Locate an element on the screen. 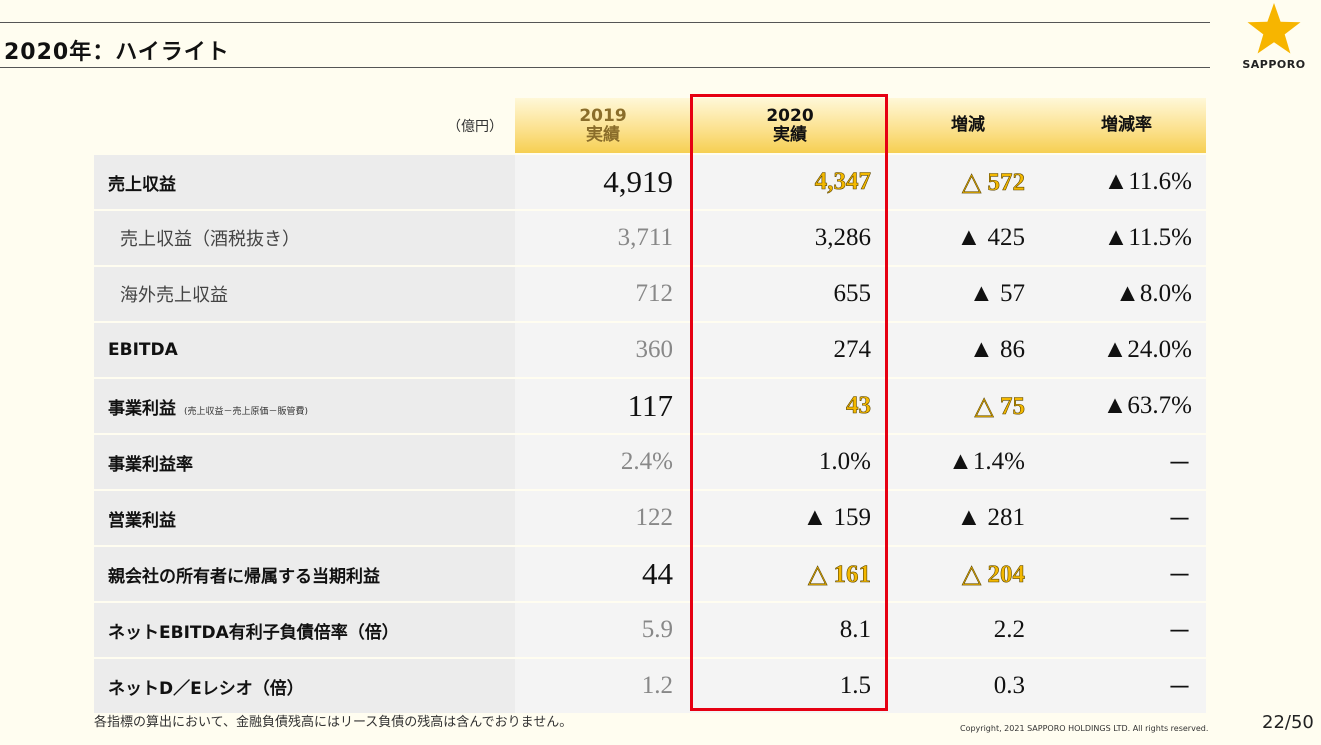  value-2019: 5.9 is located at coordinates (603, 630).